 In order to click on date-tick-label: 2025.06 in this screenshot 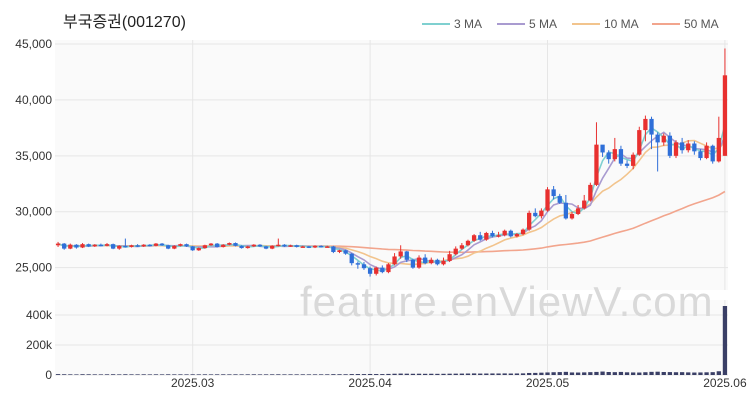, I will do `click(725, 383)`.